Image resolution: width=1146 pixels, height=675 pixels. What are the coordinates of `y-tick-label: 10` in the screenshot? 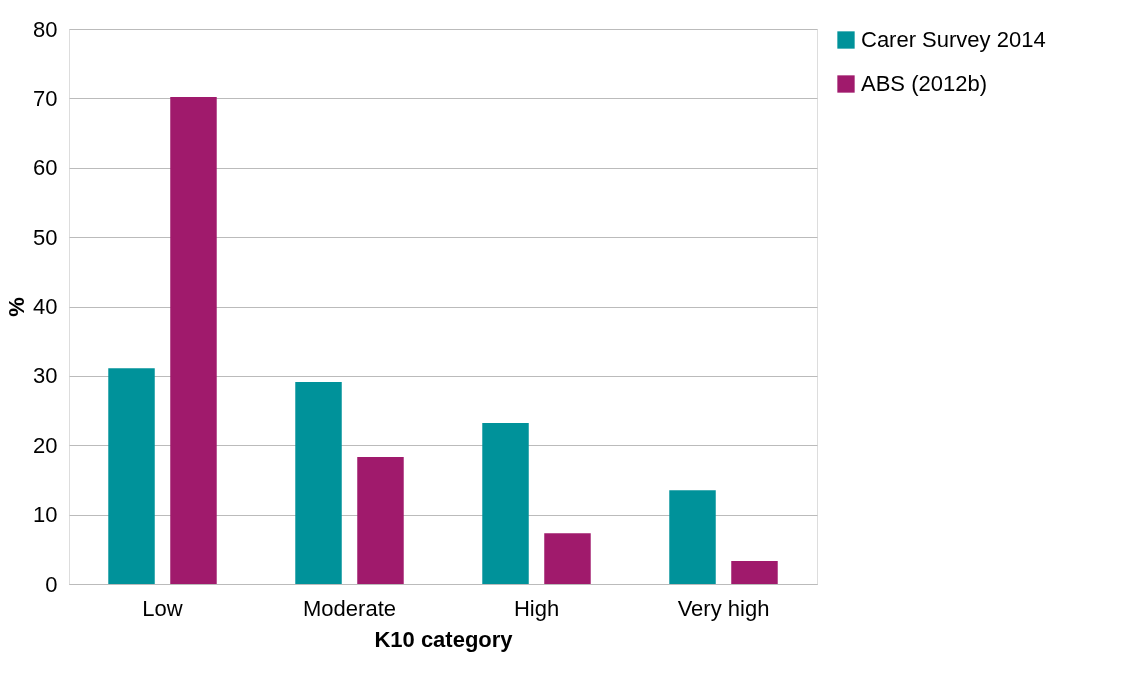 It's located at (45, 515).